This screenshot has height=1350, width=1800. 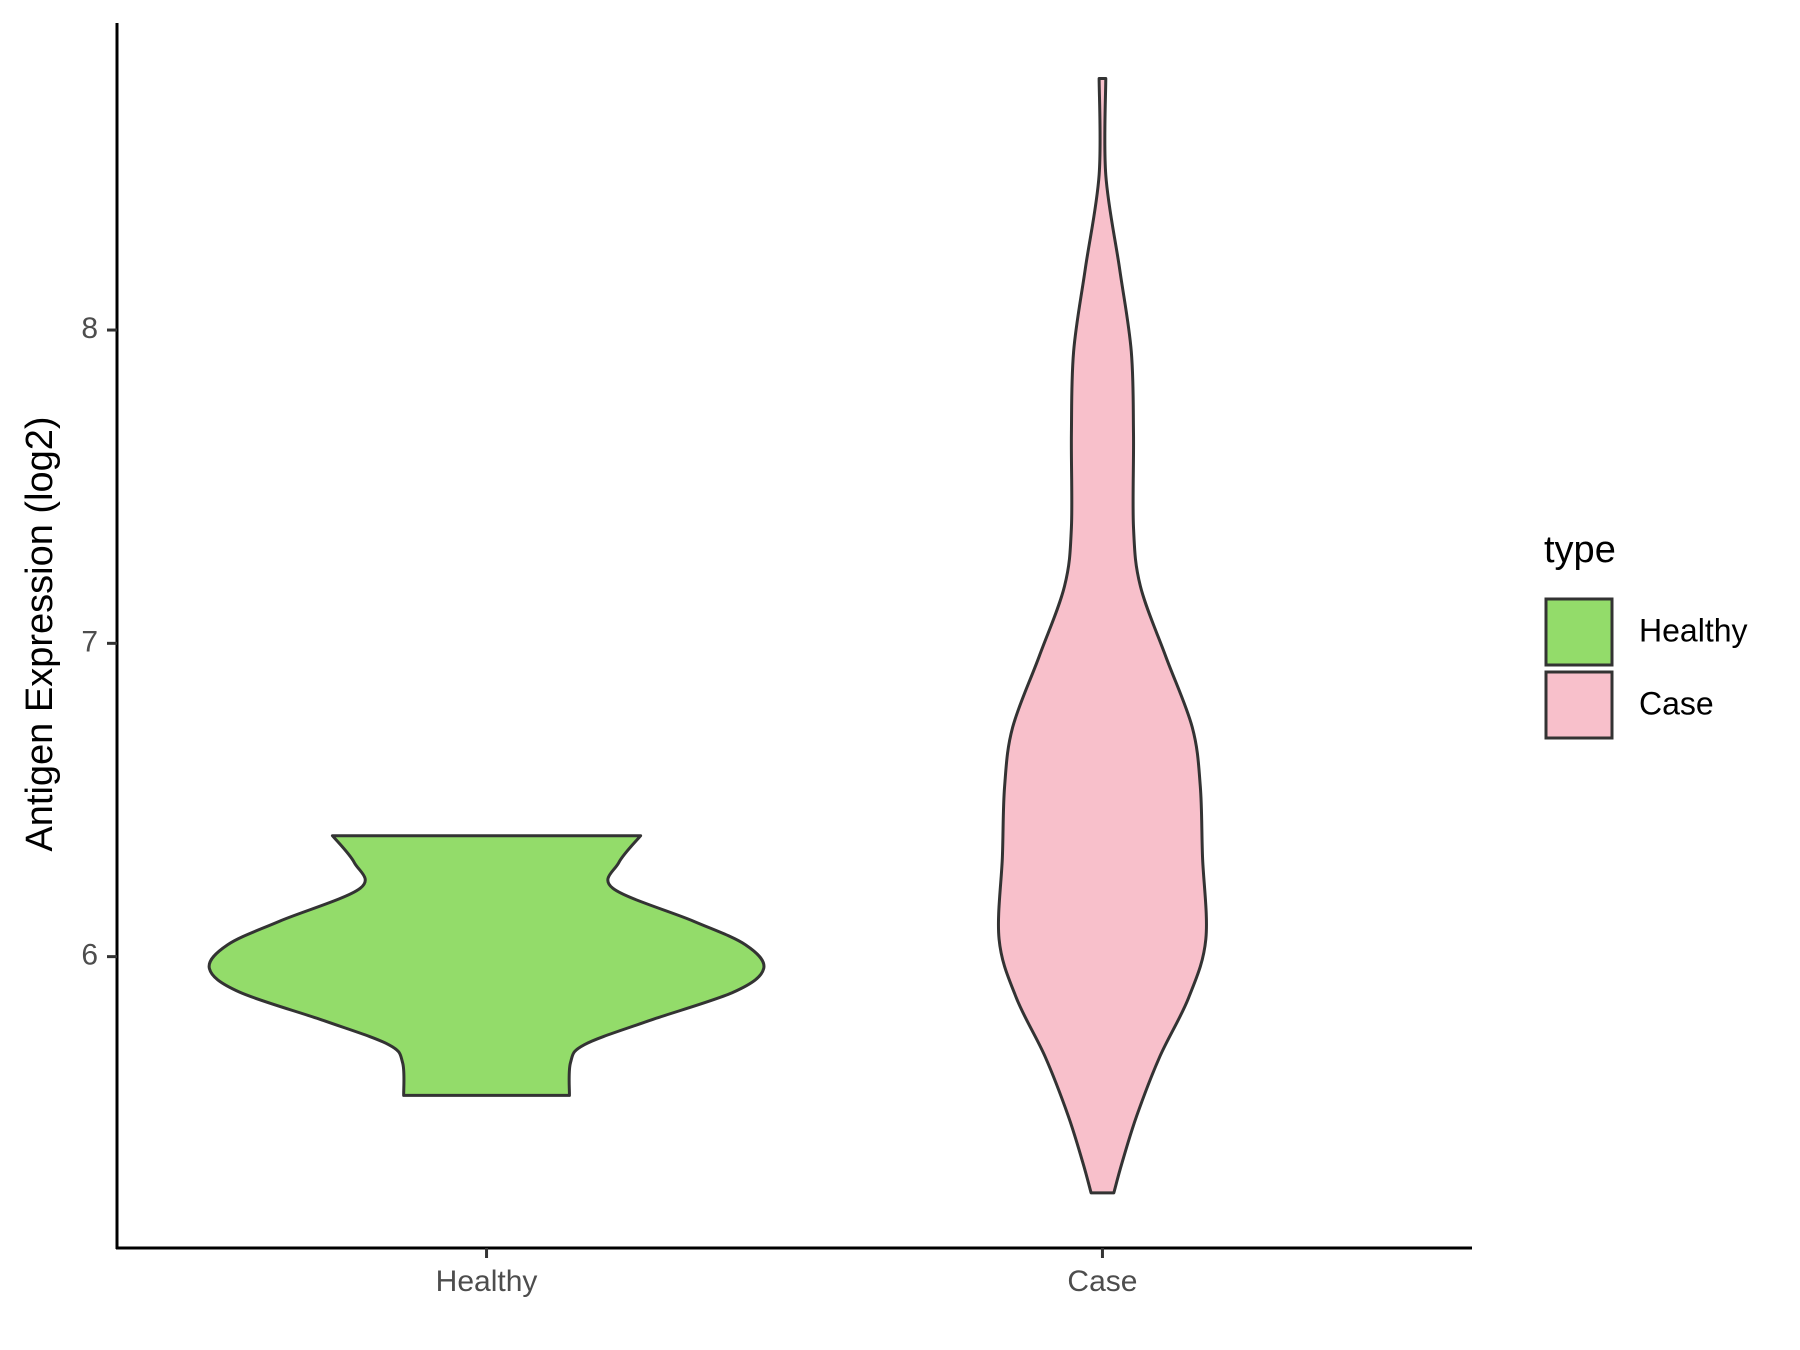 I want to click on legend-label: Healthy, so click(x=1693, y=630).